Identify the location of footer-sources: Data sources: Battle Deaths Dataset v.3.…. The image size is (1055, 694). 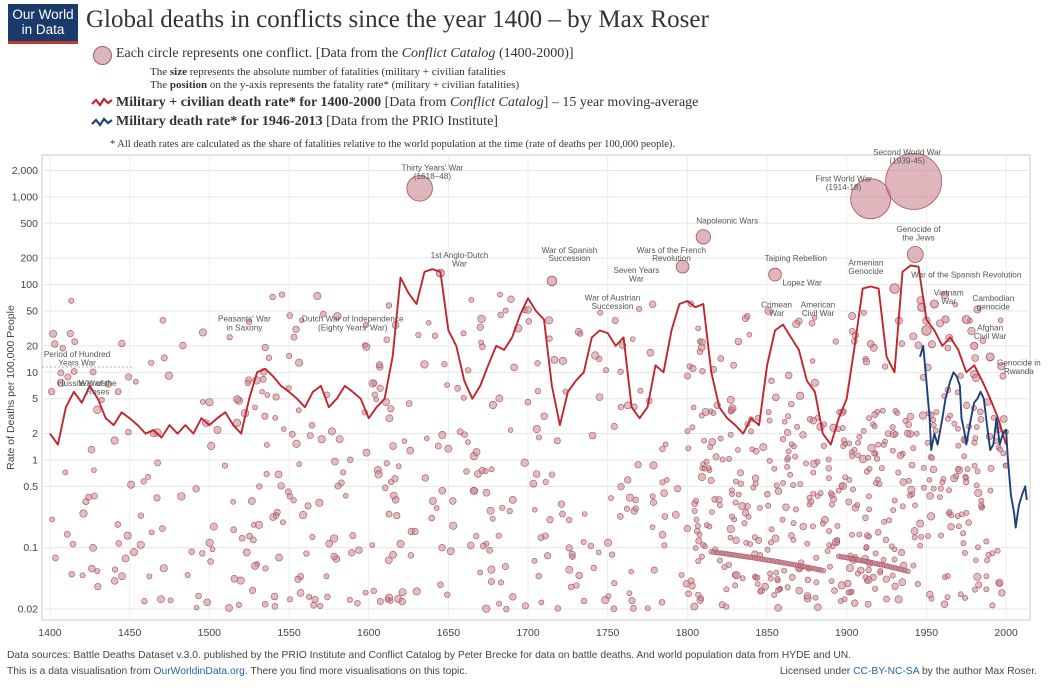
(429, 655).